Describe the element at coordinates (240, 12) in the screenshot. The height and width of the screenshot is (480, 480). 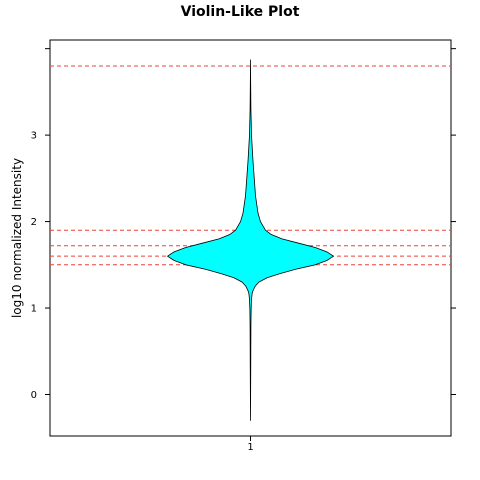
I see `chart-title: Violin-Like Plot` at that location.